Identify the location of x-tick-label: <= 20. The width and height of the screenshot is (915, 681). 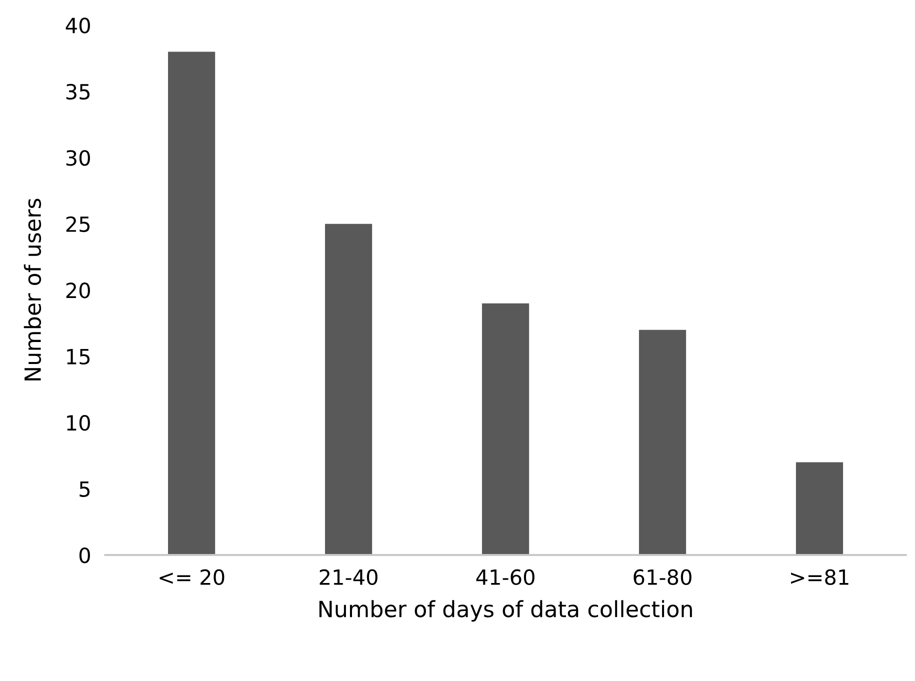
(192, 577).